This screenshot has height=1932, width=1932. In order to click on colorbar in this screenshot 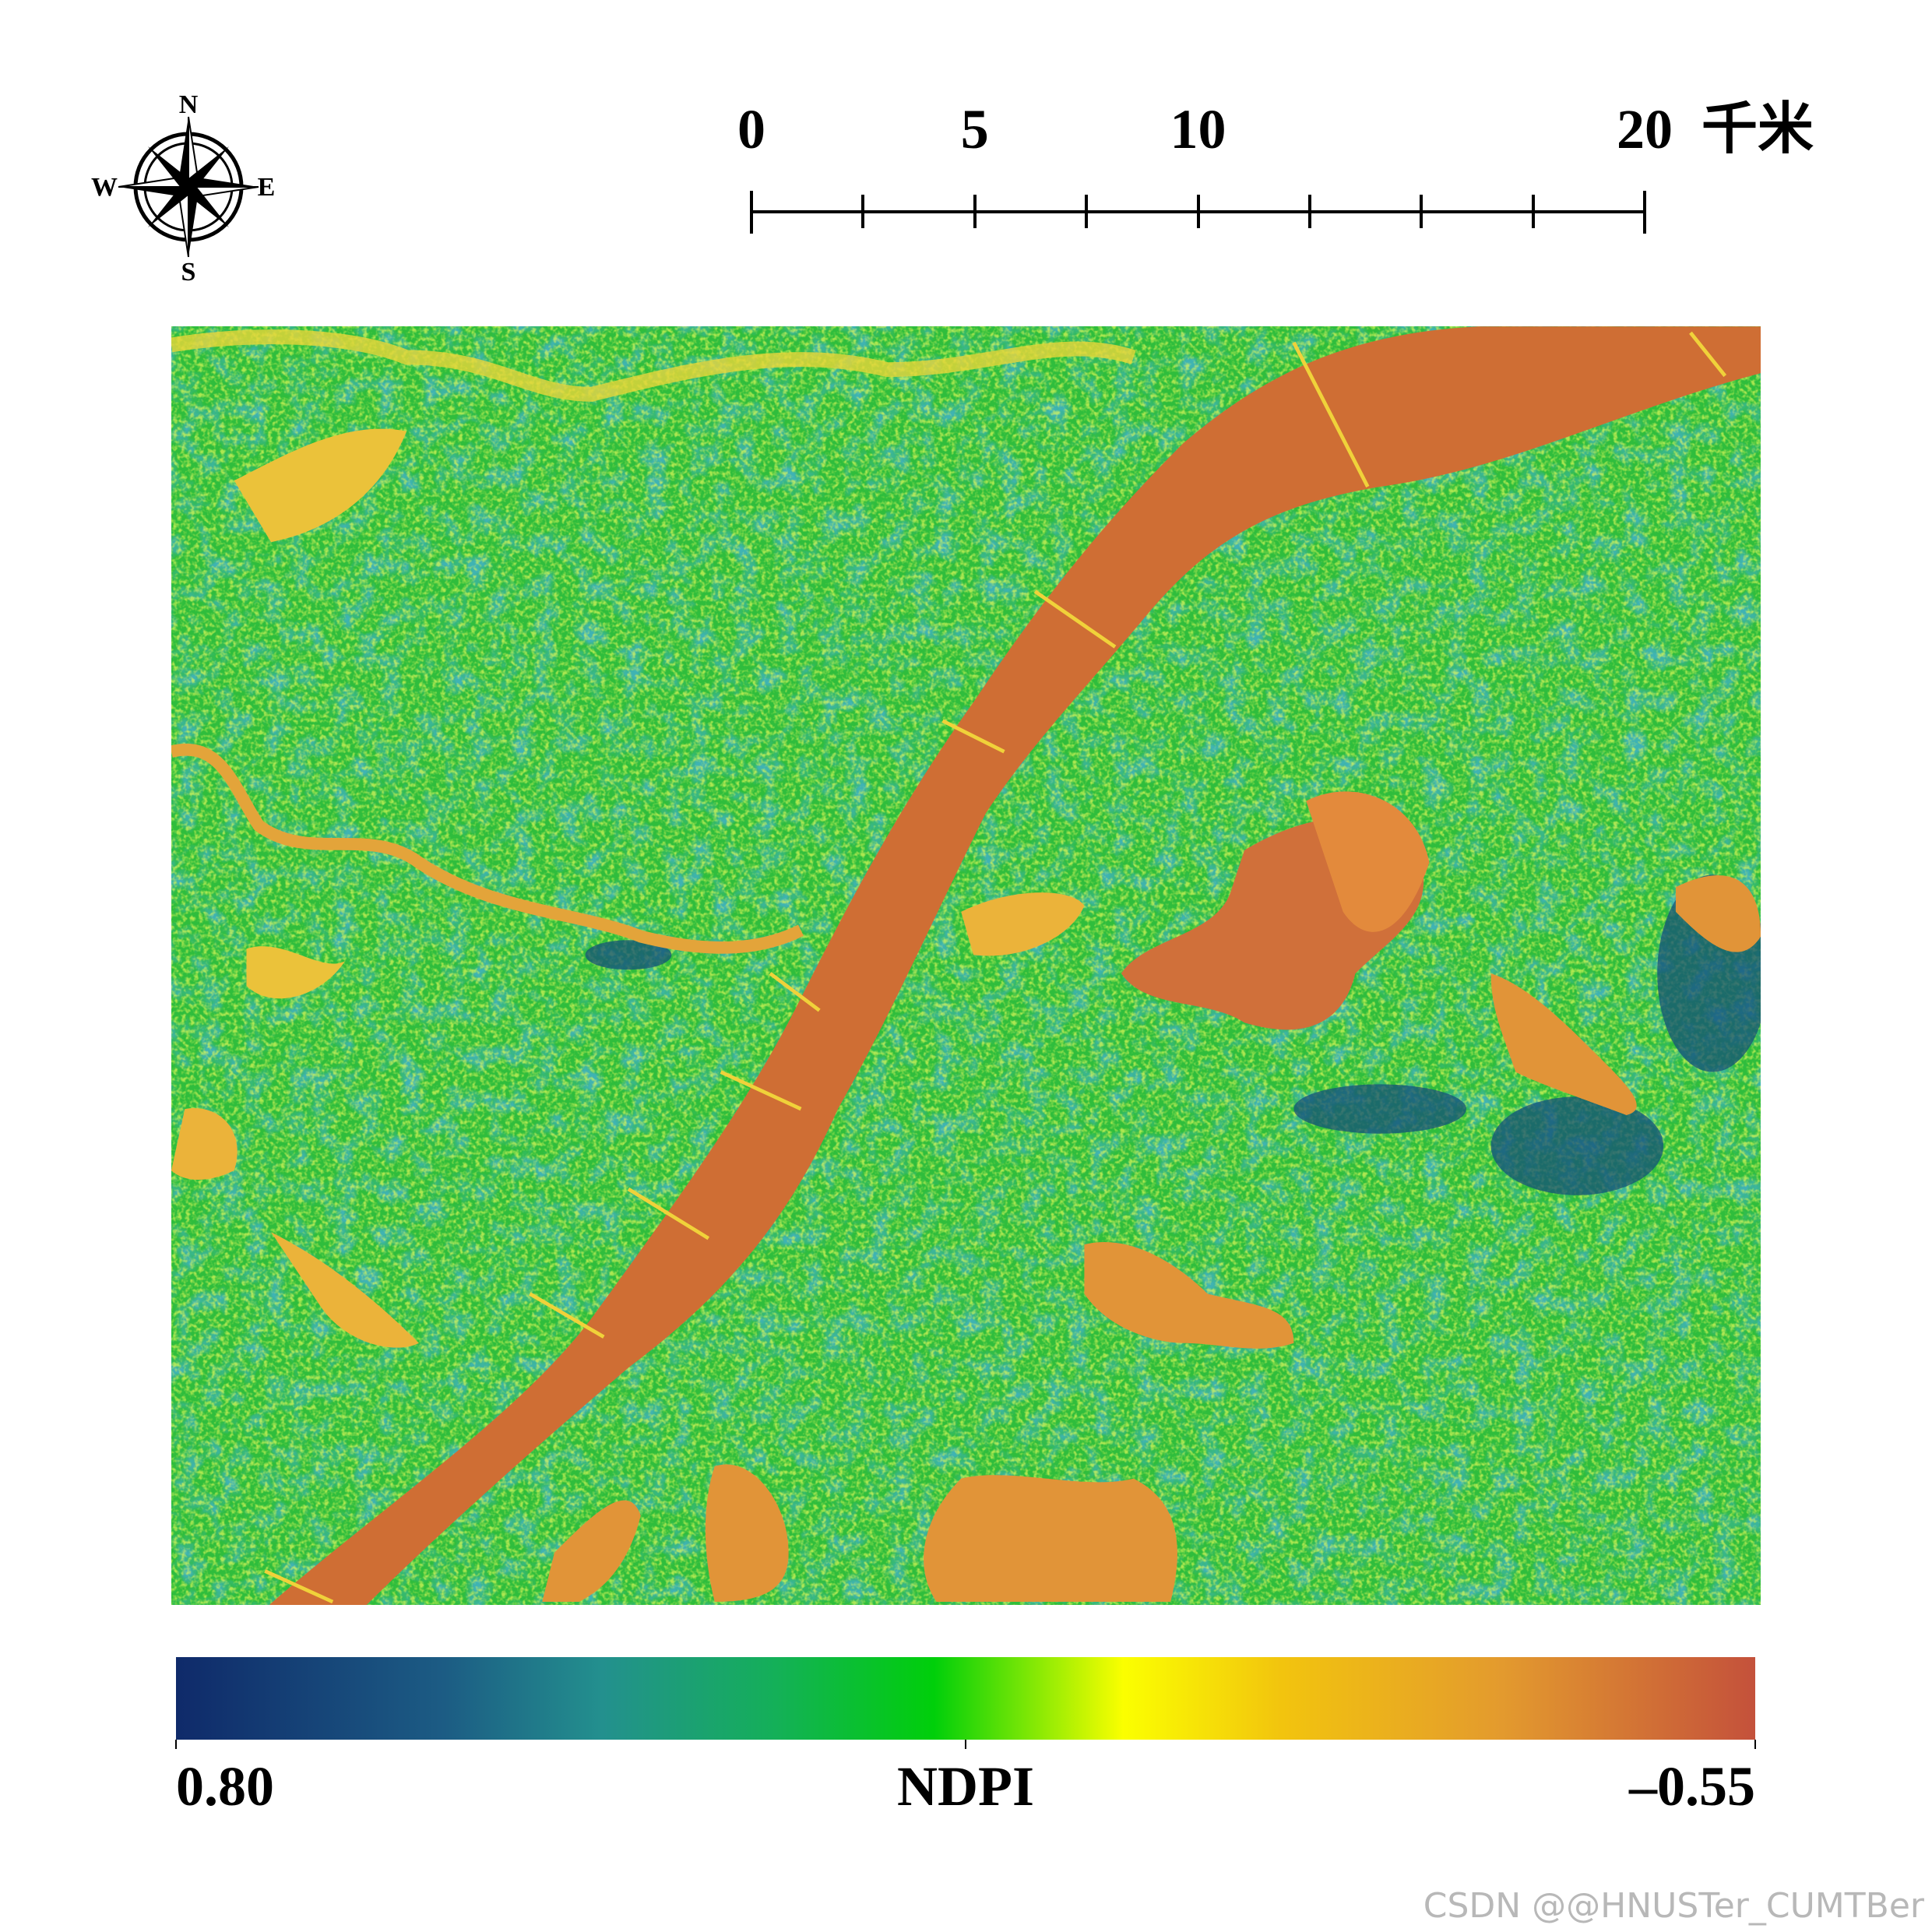, I will do `click(965, 1698)`.